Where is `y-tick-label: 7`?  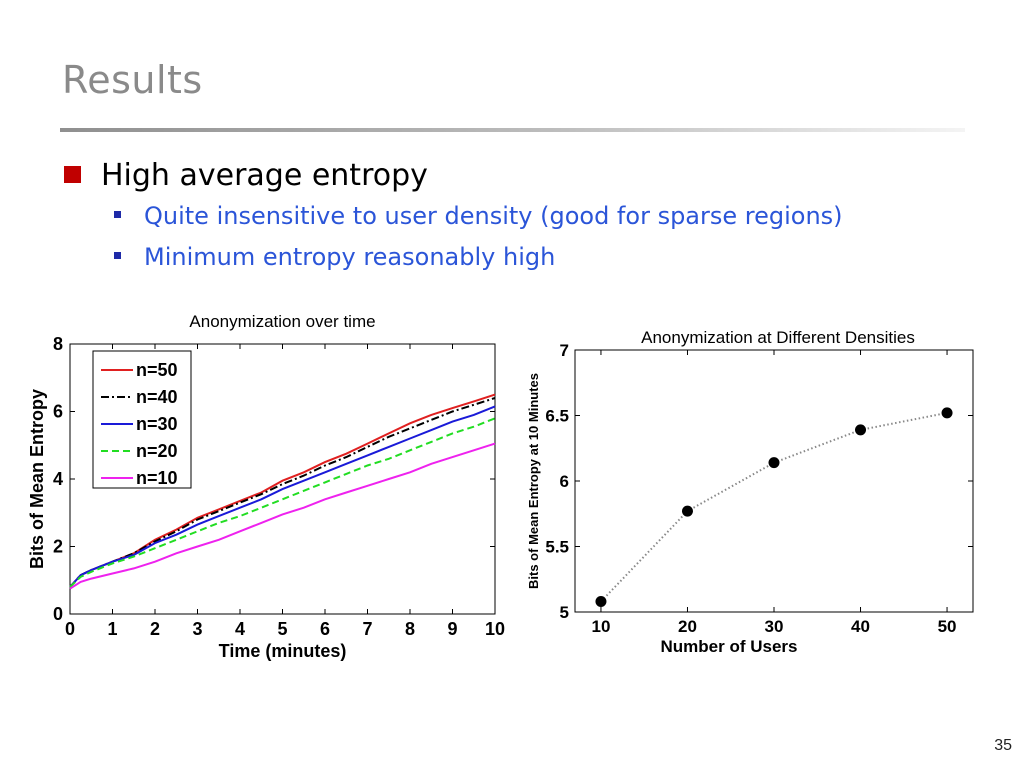 y-tick-label: 7 is located at coordinates (564, 350).